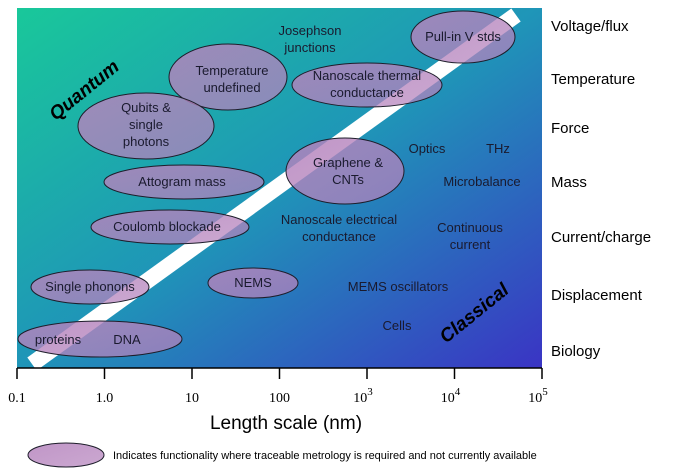  I want to click on x-tick-label: 100, so click(279, 398).